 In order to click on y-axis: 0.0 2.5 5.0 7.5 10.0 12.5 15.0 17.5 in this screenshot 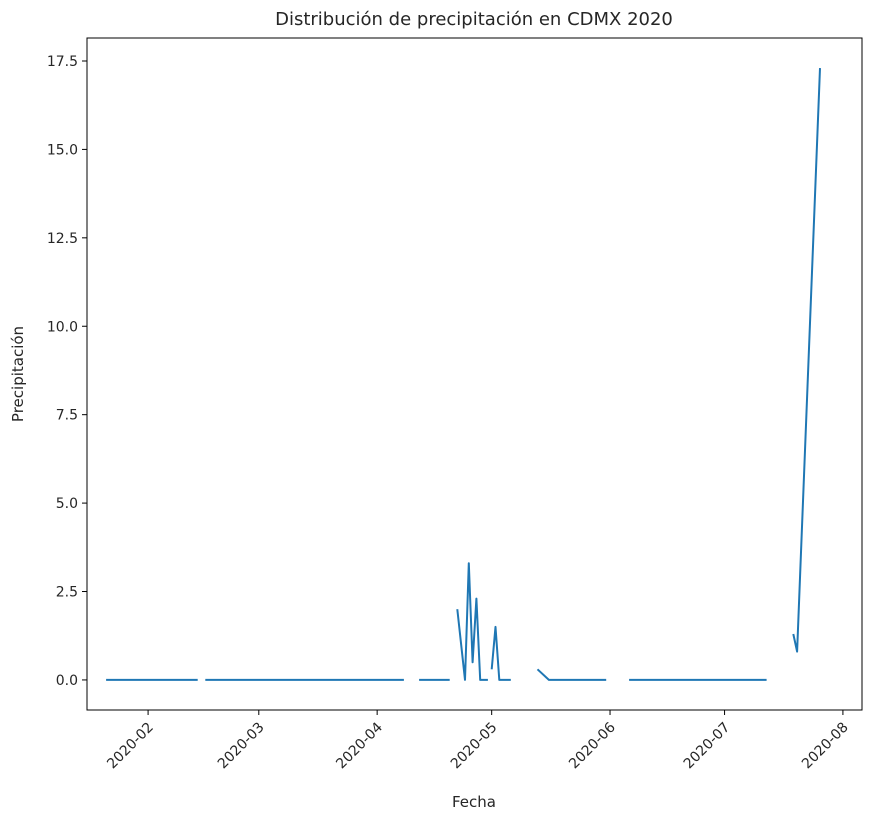, I will do `click(67, 371)`.